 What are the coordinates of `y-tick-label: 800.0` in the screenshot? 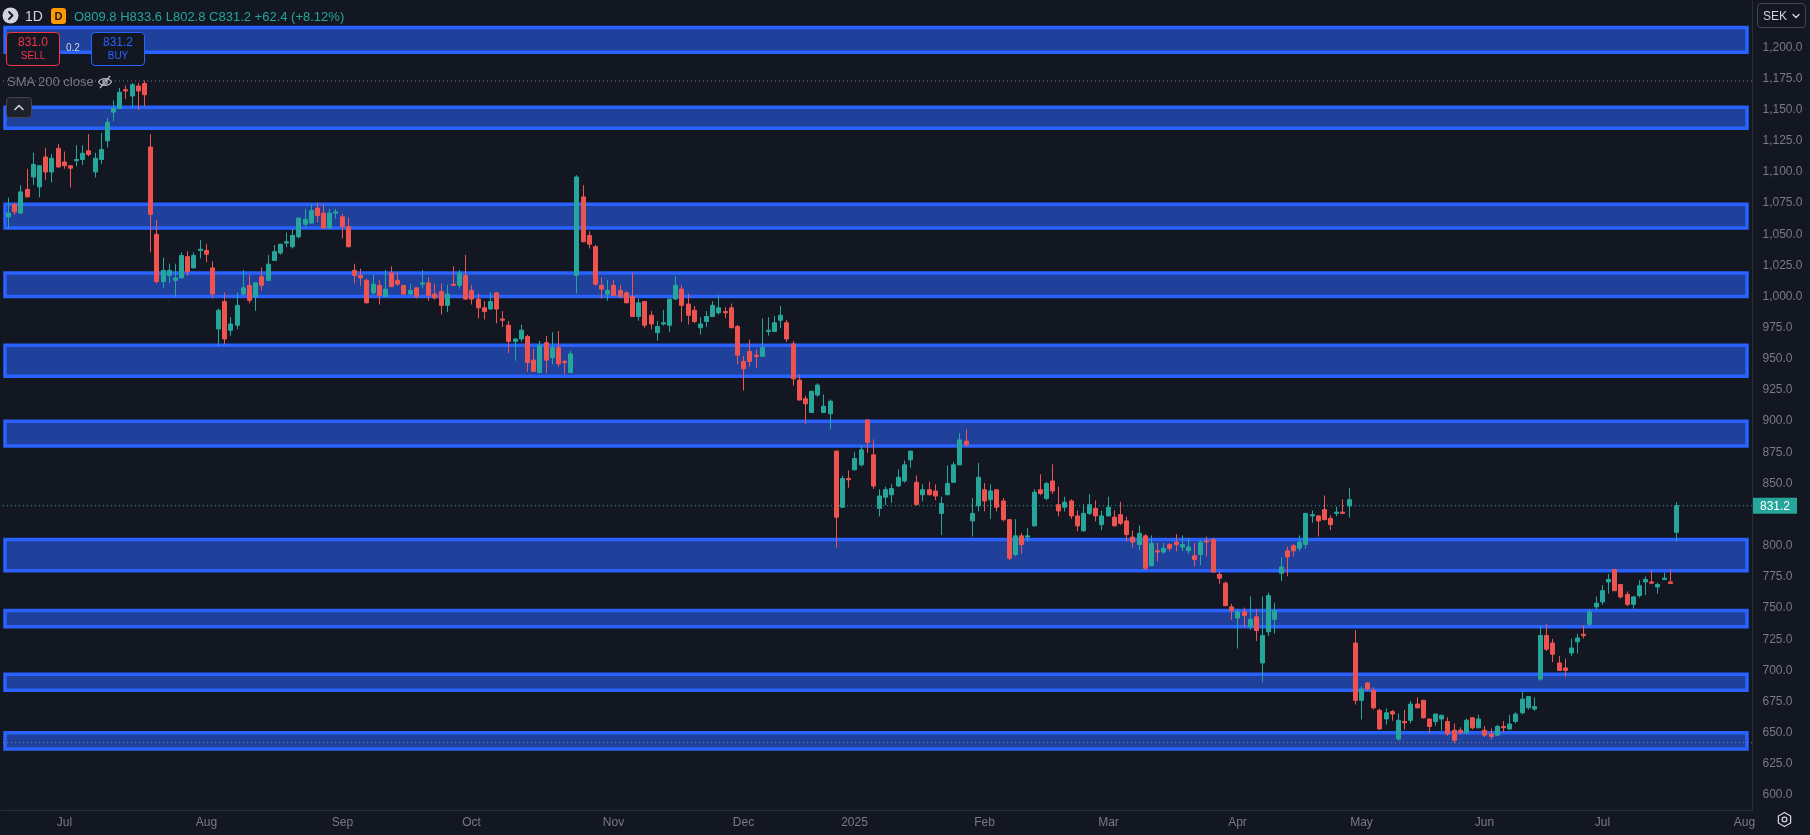 It's located at (1777, 545).